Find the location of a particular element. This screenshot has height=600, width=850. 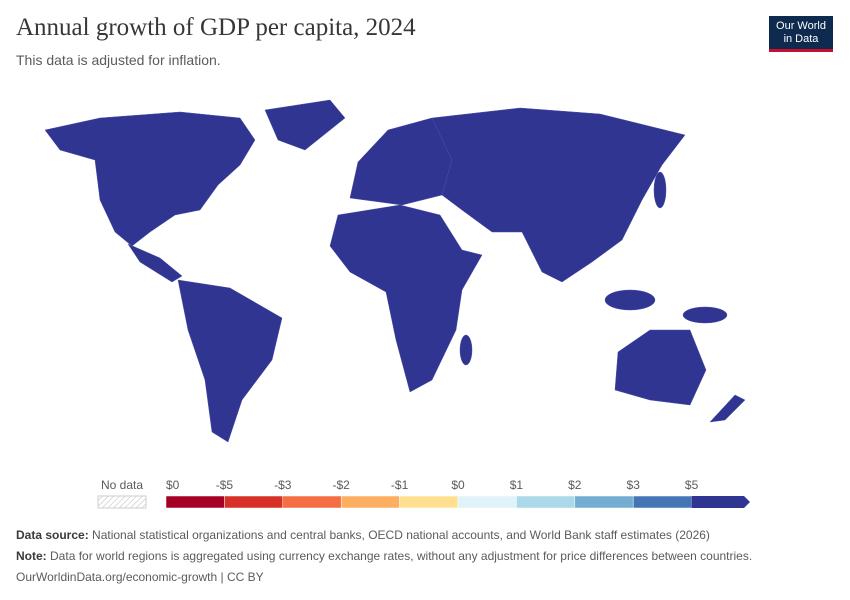

logo: Our World in Data is located at coordinates (801, 34).